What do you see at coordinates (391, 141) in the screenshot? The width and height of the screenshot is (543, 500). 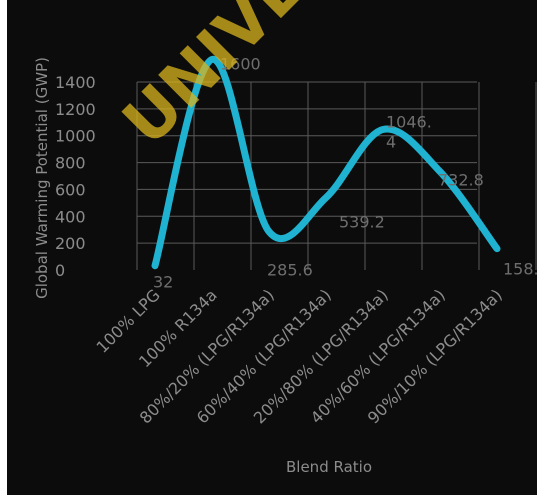 I see `data-label: 4` at bounding box center [391, 141].